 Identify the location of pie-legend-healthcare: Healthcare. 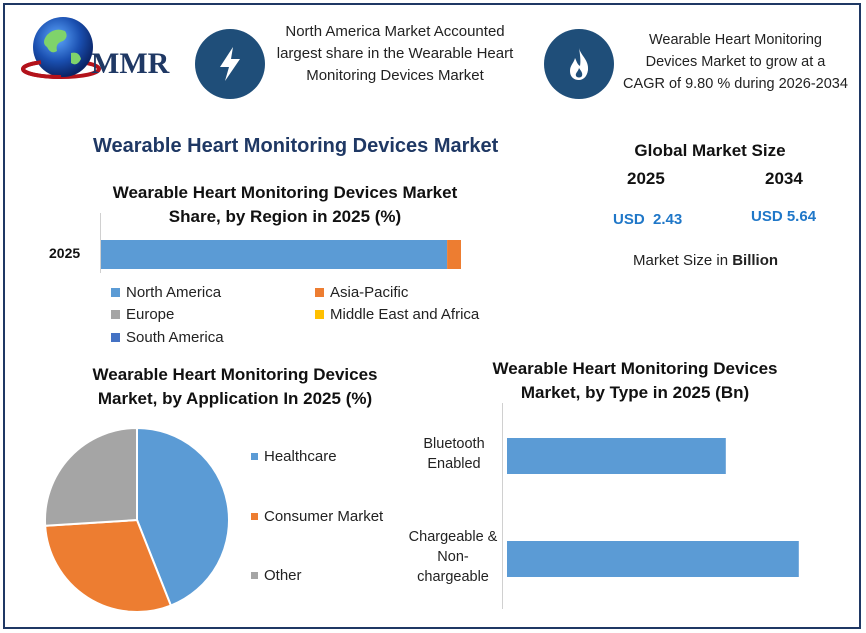
(294, 456).